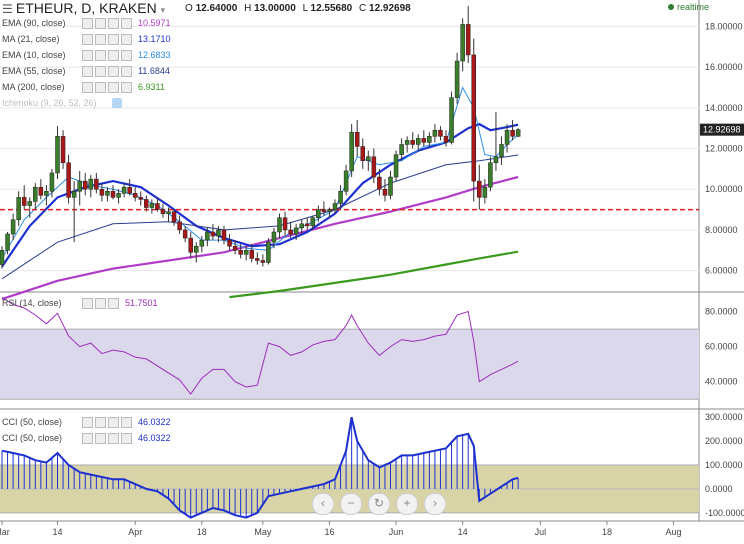  I want to click on zoom-controls: ‹ − ↻ + ›, so click(379, 504).